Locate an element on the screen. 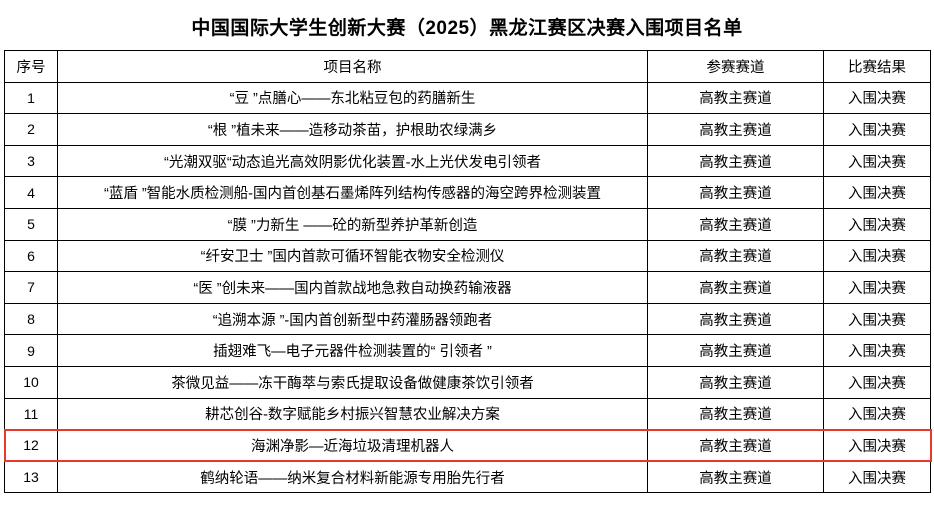 The height and width of the screenshot is (505, 934). table-row: 7 “医 ”创未来——国内首款战地急救自动换药输液器 高教主赛道 入围决赛 is located at coordinates (467, 287).